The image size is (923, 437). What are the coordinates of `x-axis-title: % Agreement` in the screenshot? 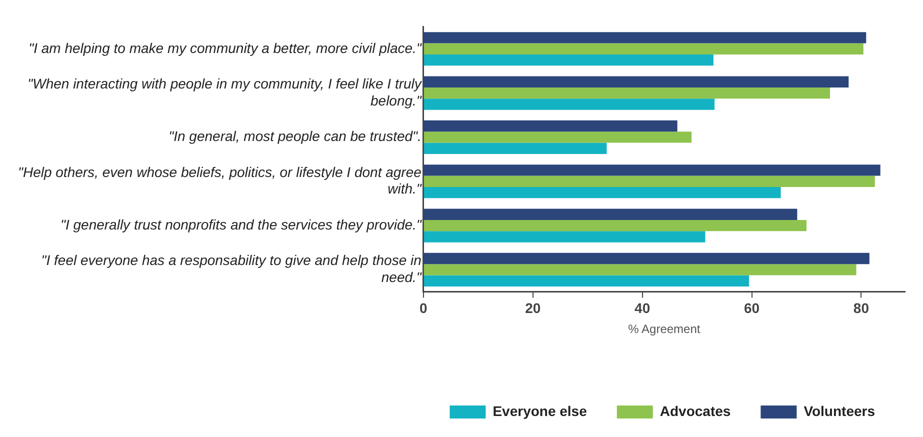 It's located at (664, 329).